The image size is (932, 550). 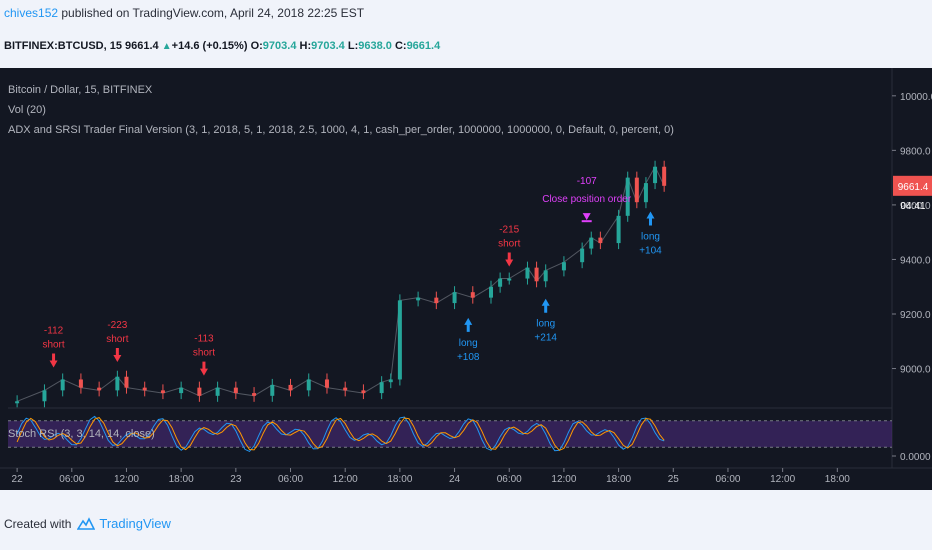 I want to click on symbol-label: BITFINEX:BTCUSD, 15, so click(x=63, y=46).